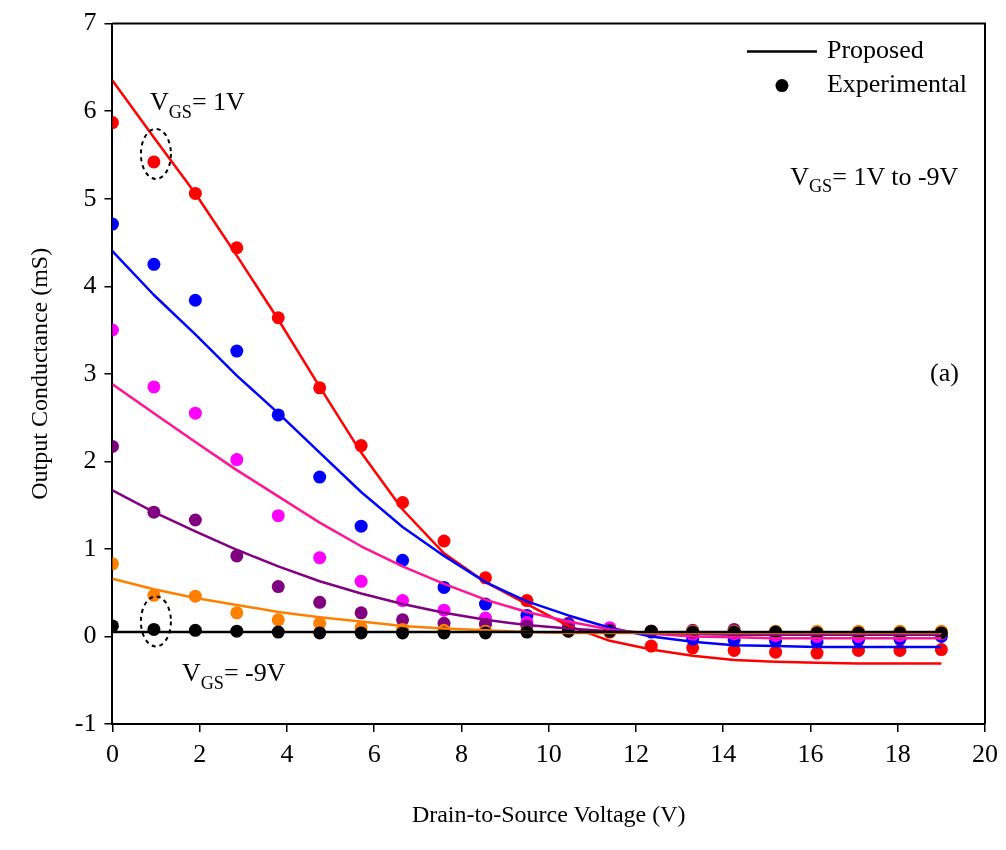  Describe the element at coordinates (90, 547) in the screenshot. I see `y-tick-label: 1` at that location.